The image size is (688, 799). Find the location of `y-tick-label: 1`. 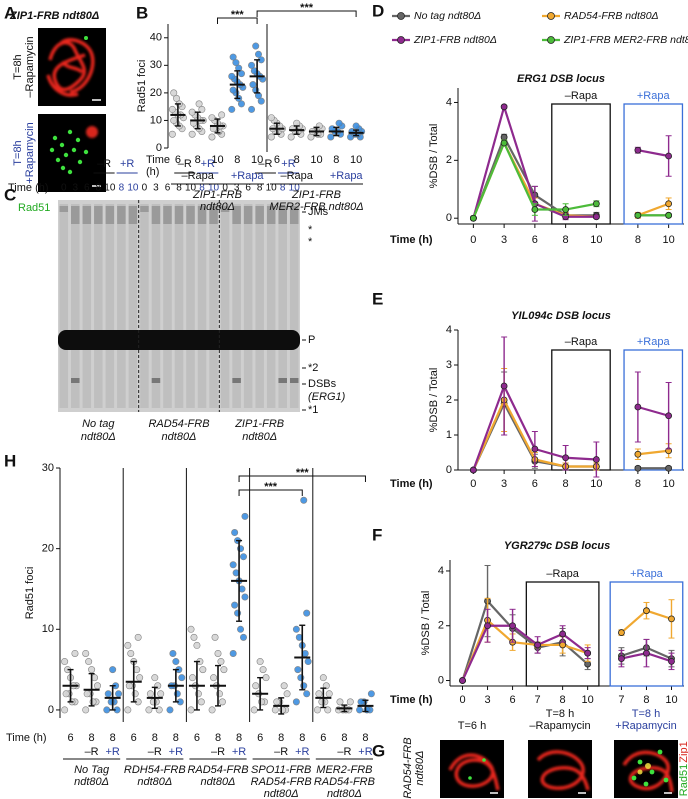

y-tick-label: 1 is located at coordinates (449, 435).